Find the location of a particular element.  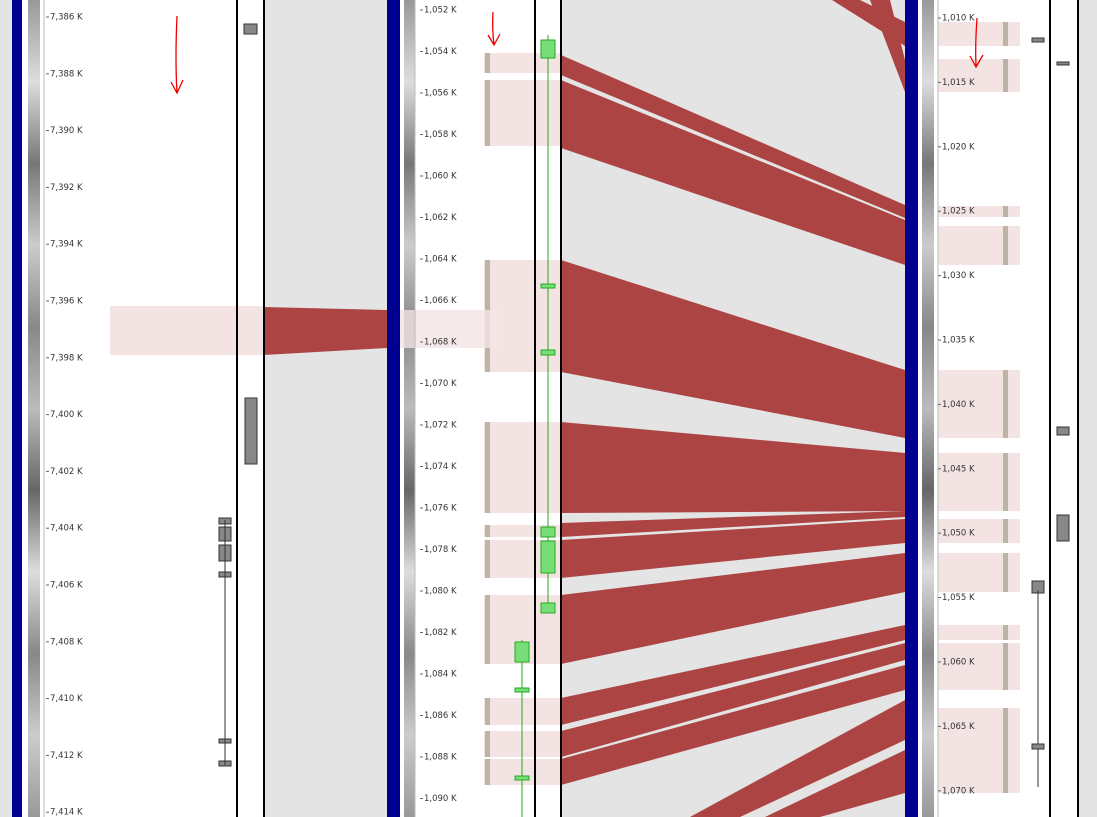

tick-label: 1,072 K is located at coordinates (440, 426).